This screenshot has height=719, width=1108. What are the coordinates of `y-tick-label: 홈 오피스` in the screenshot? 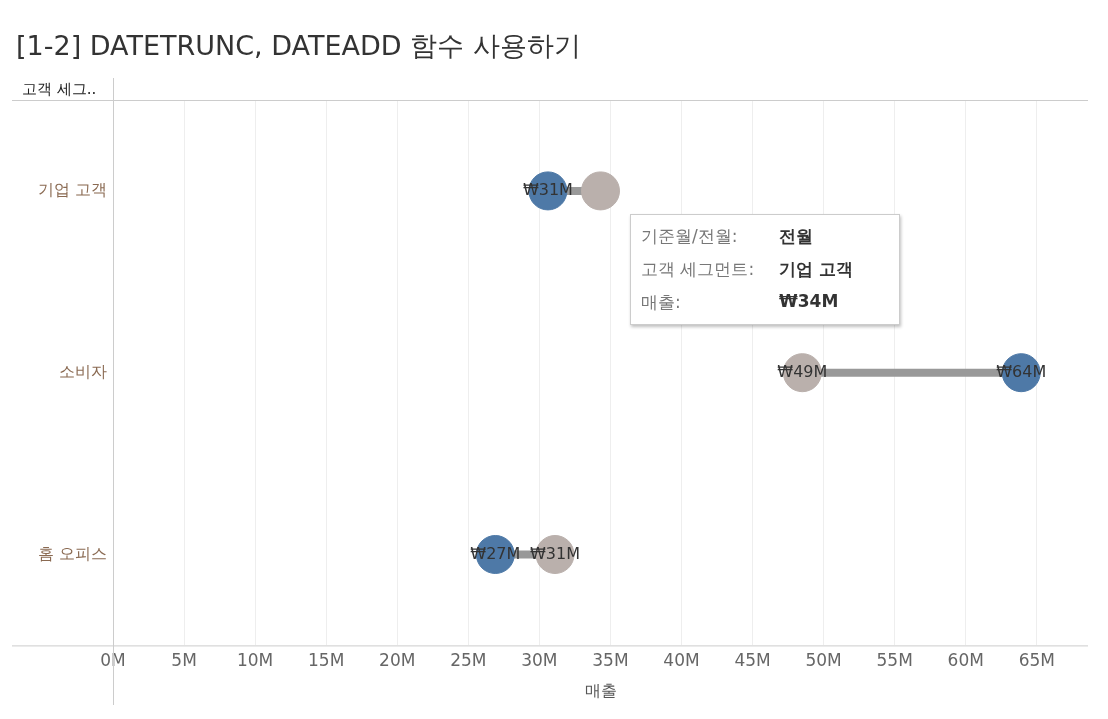 It's located at (72, 553).